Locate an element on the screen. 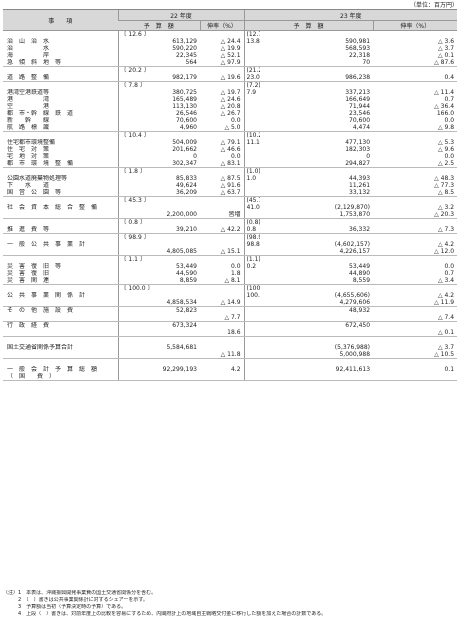 This screenshot has height=629, width=460. budget-23-adjusted: (4,655,606) is located at coordinates (352, 295).